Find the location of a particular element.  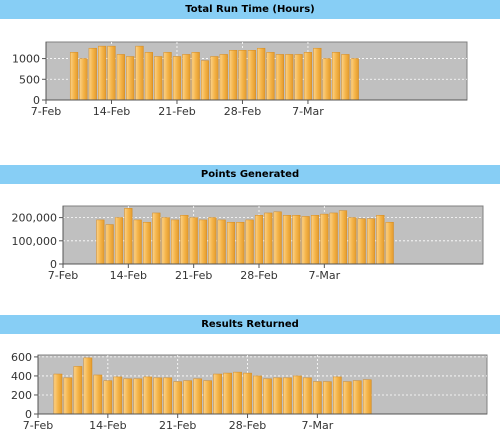

plot-area is located at coordinates (256, 71).